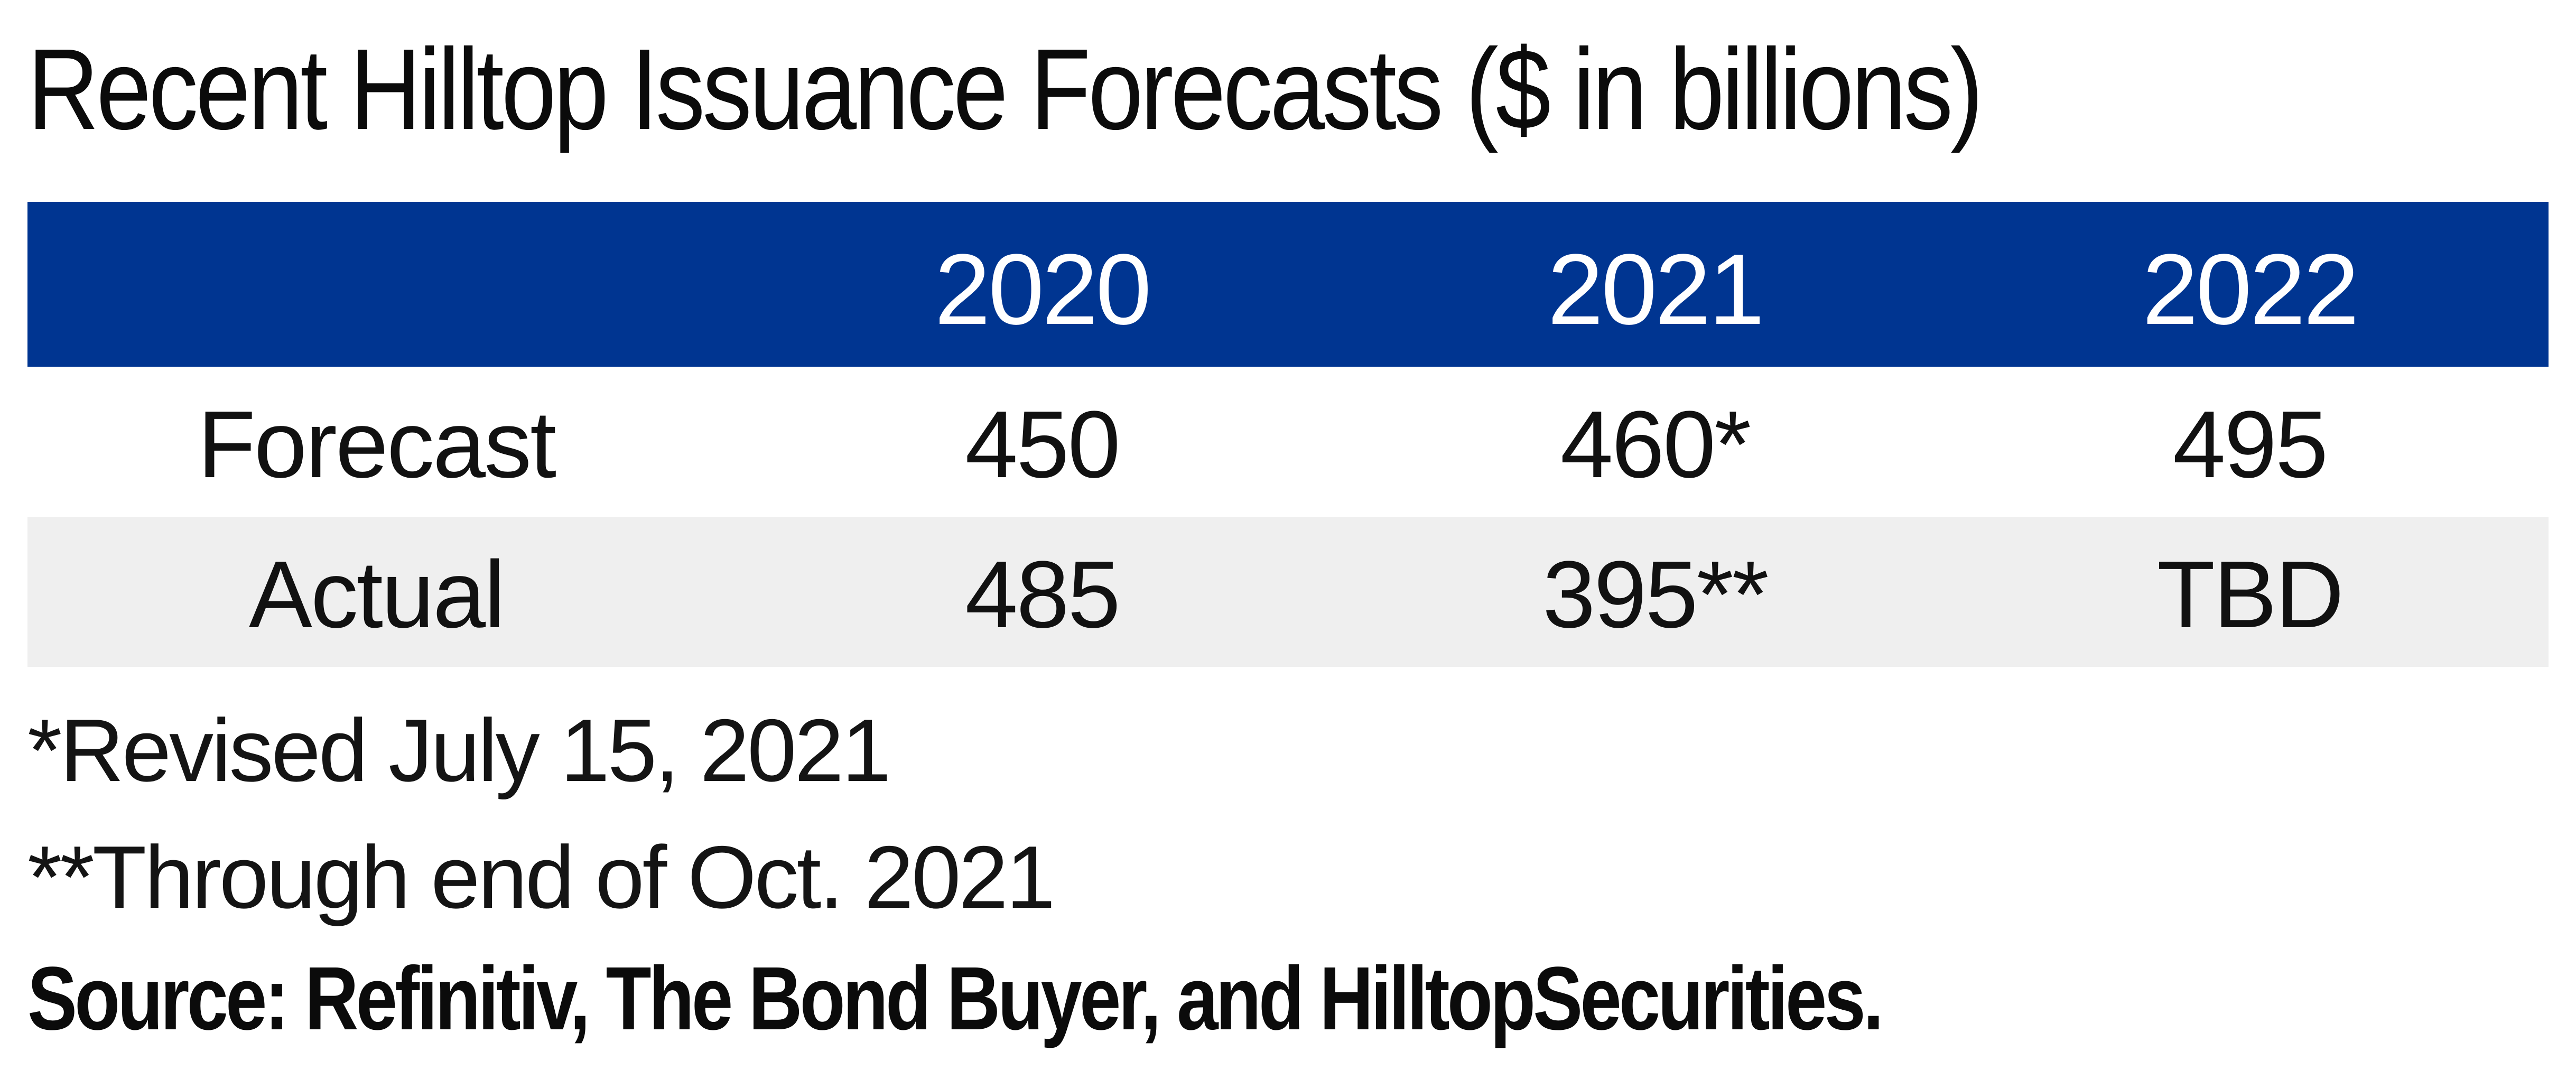 This screenshot has width=2576, height=1070. I want to click on actual-2022-cell: TBD, so click(2250, 594).